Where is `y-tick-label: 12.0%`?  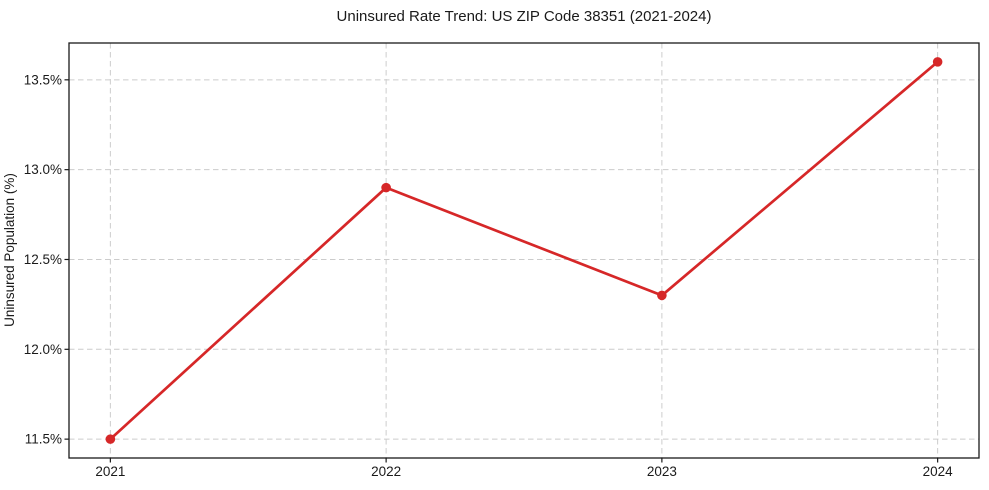
y-tick-label: 12.0% is located at coordinates (43, 349).